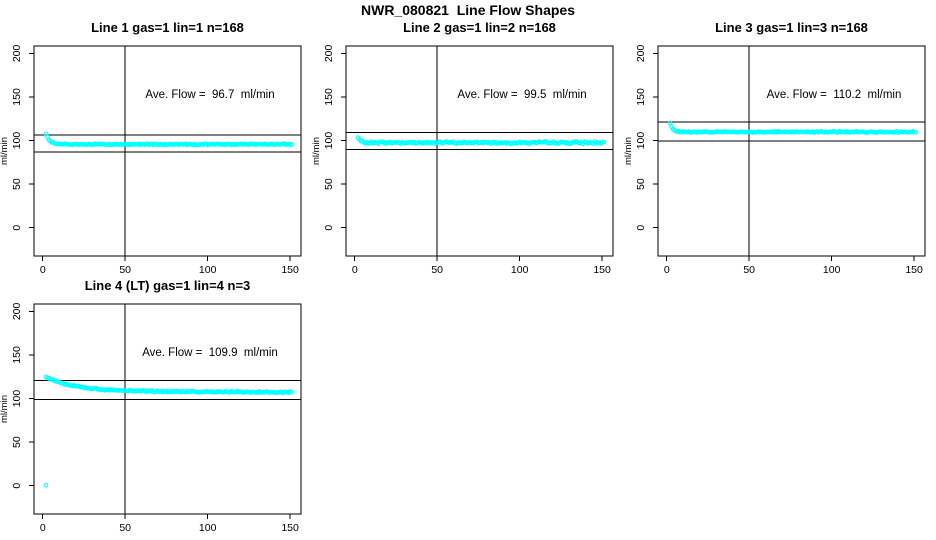 This screenshot has height=540, width=936. I want to click on panel-title: Line 4 (LT) gas=1 lin=4 n=3, so click(168, 285).